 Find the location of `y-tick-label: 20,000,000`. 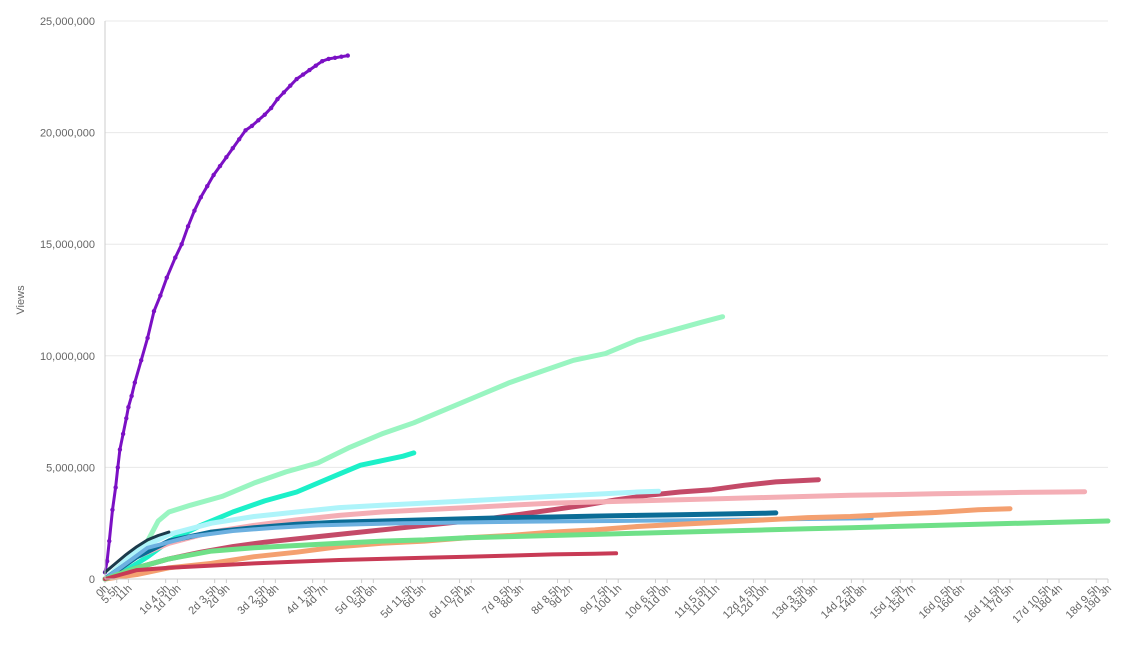

y-tick-label: 20,000,000 is located at coordinates (67, 134).